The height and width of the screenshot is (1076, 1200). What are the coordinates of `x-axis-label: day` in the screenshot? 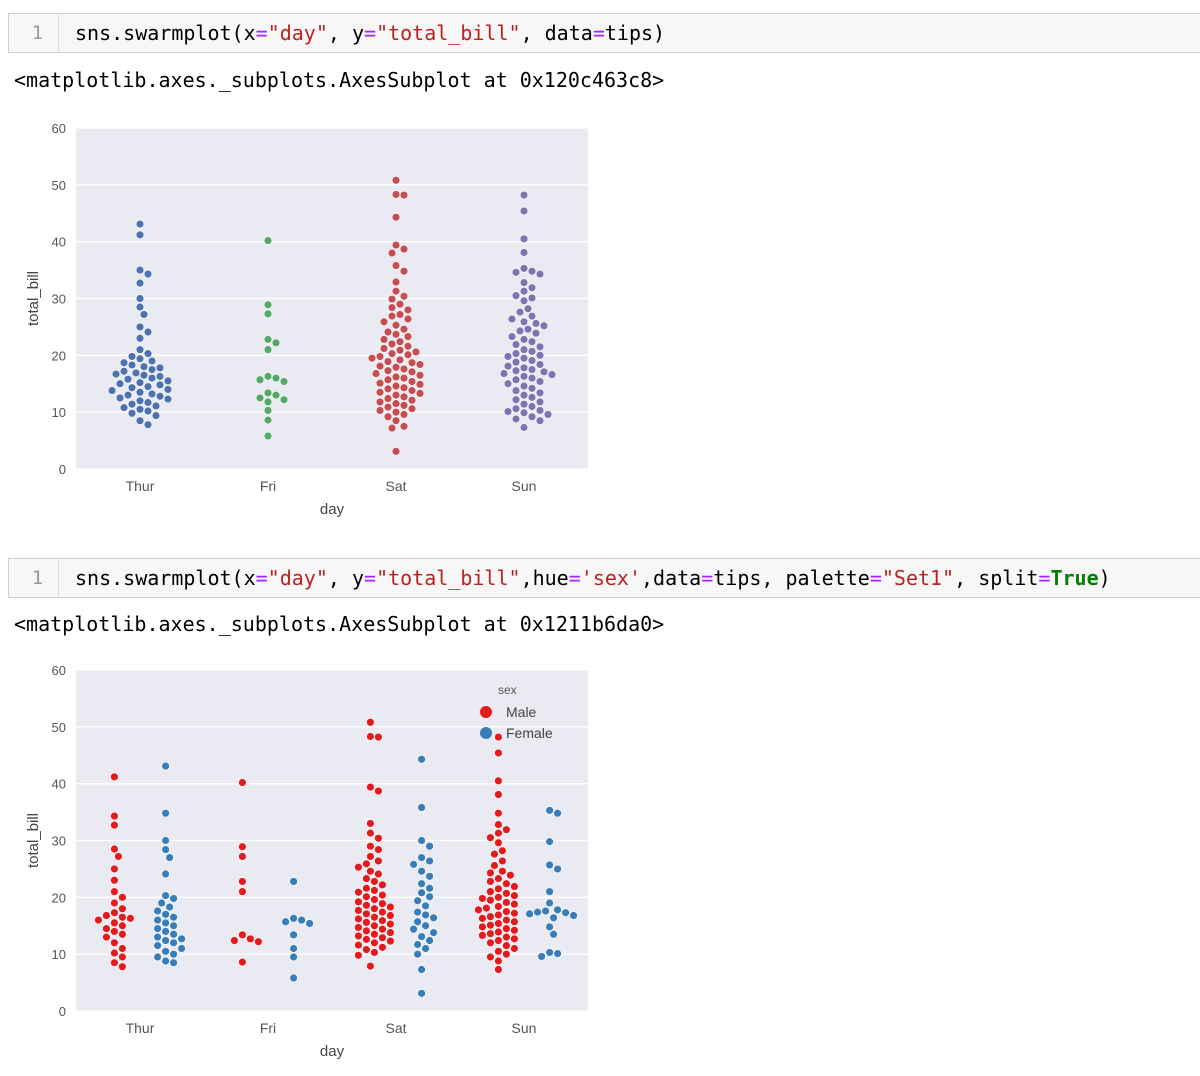 It's located at (332, 1051).